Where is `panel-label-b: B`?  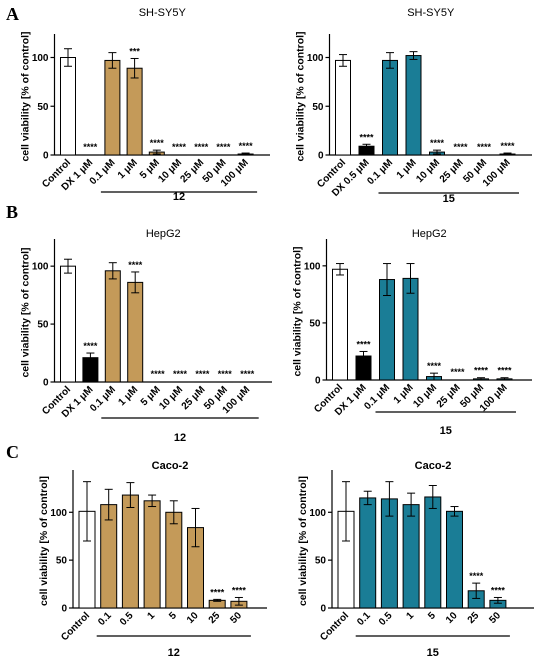
panel-label-b: B is located at coordinates (12, 212).